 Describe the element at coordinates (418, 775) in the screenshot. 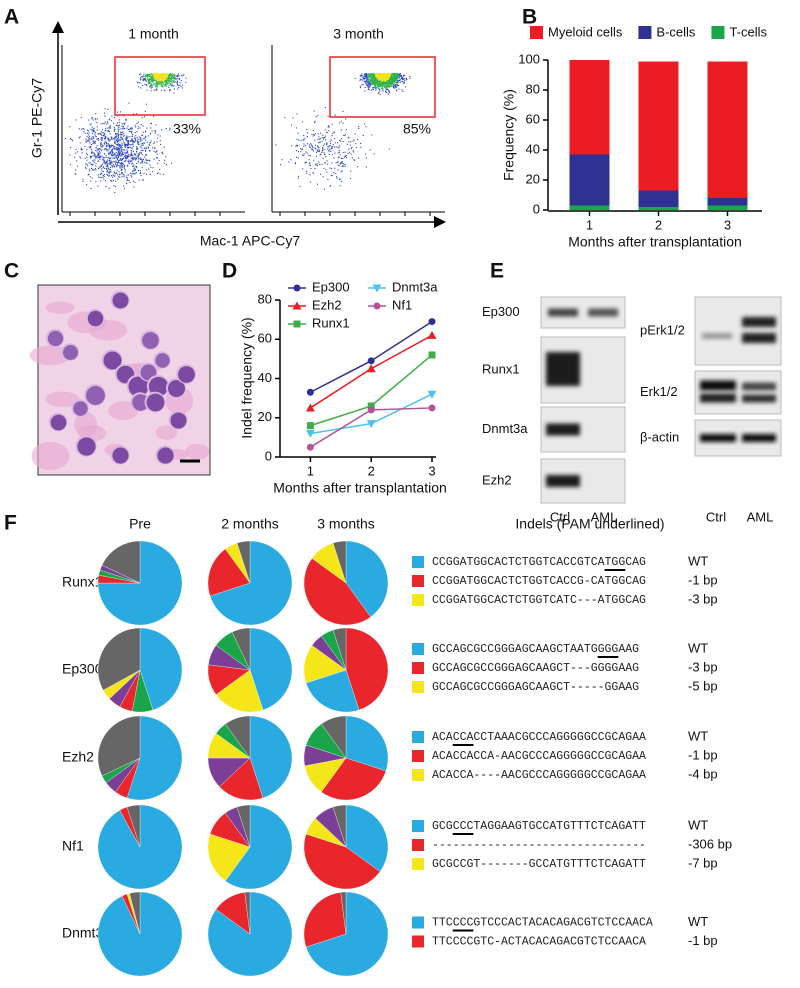

I see `indel-swatch` at that location.